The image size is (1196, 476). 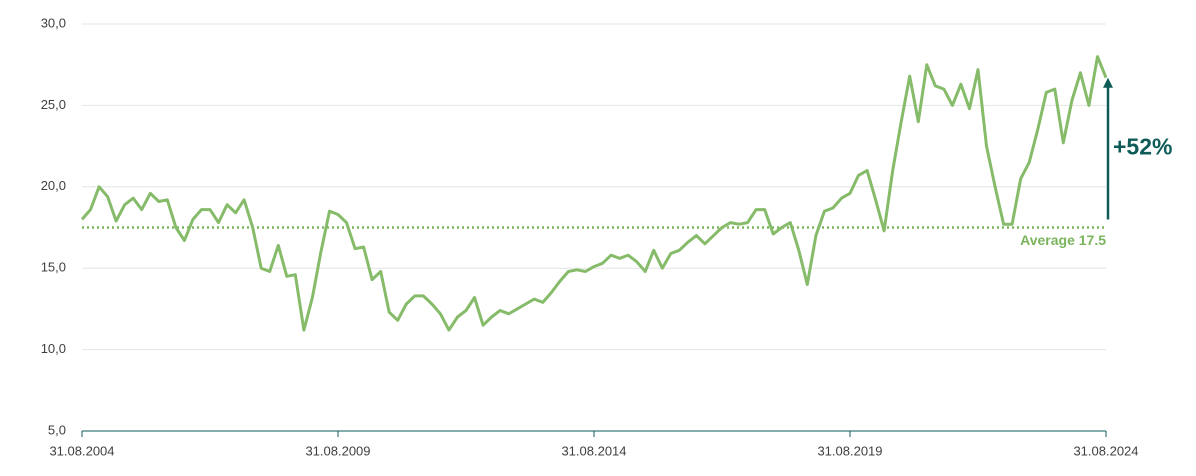 I want to click on arrow-head, so click(x=1108, y=82).